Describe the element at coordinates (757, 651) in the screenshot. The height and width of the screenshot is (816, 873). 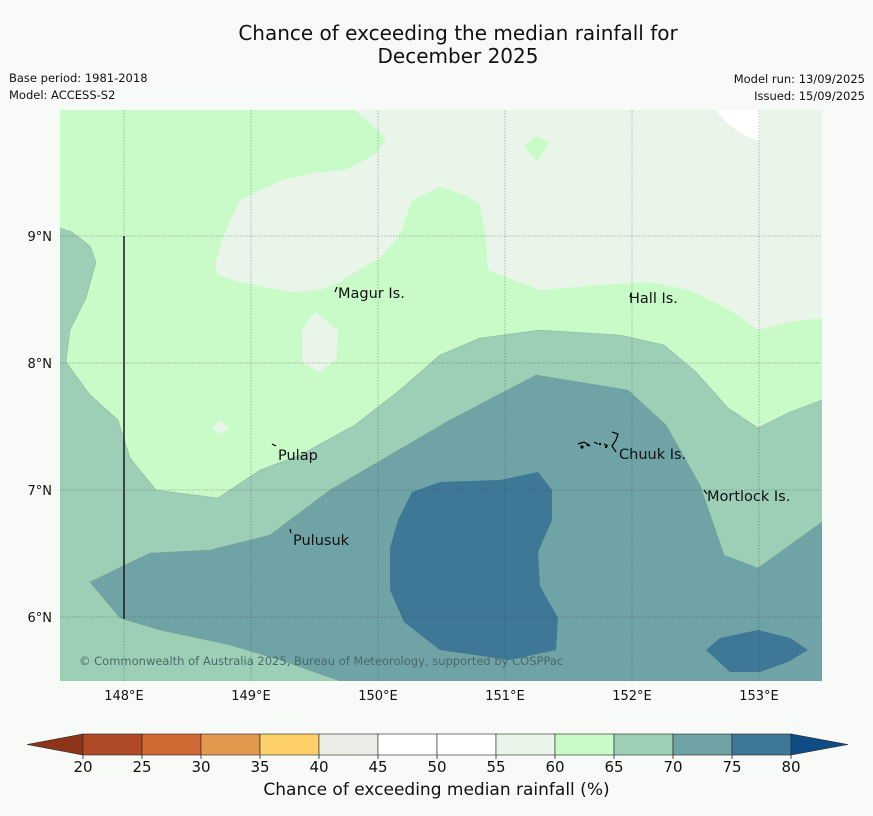
I see `band-80-plus-se` at that location.